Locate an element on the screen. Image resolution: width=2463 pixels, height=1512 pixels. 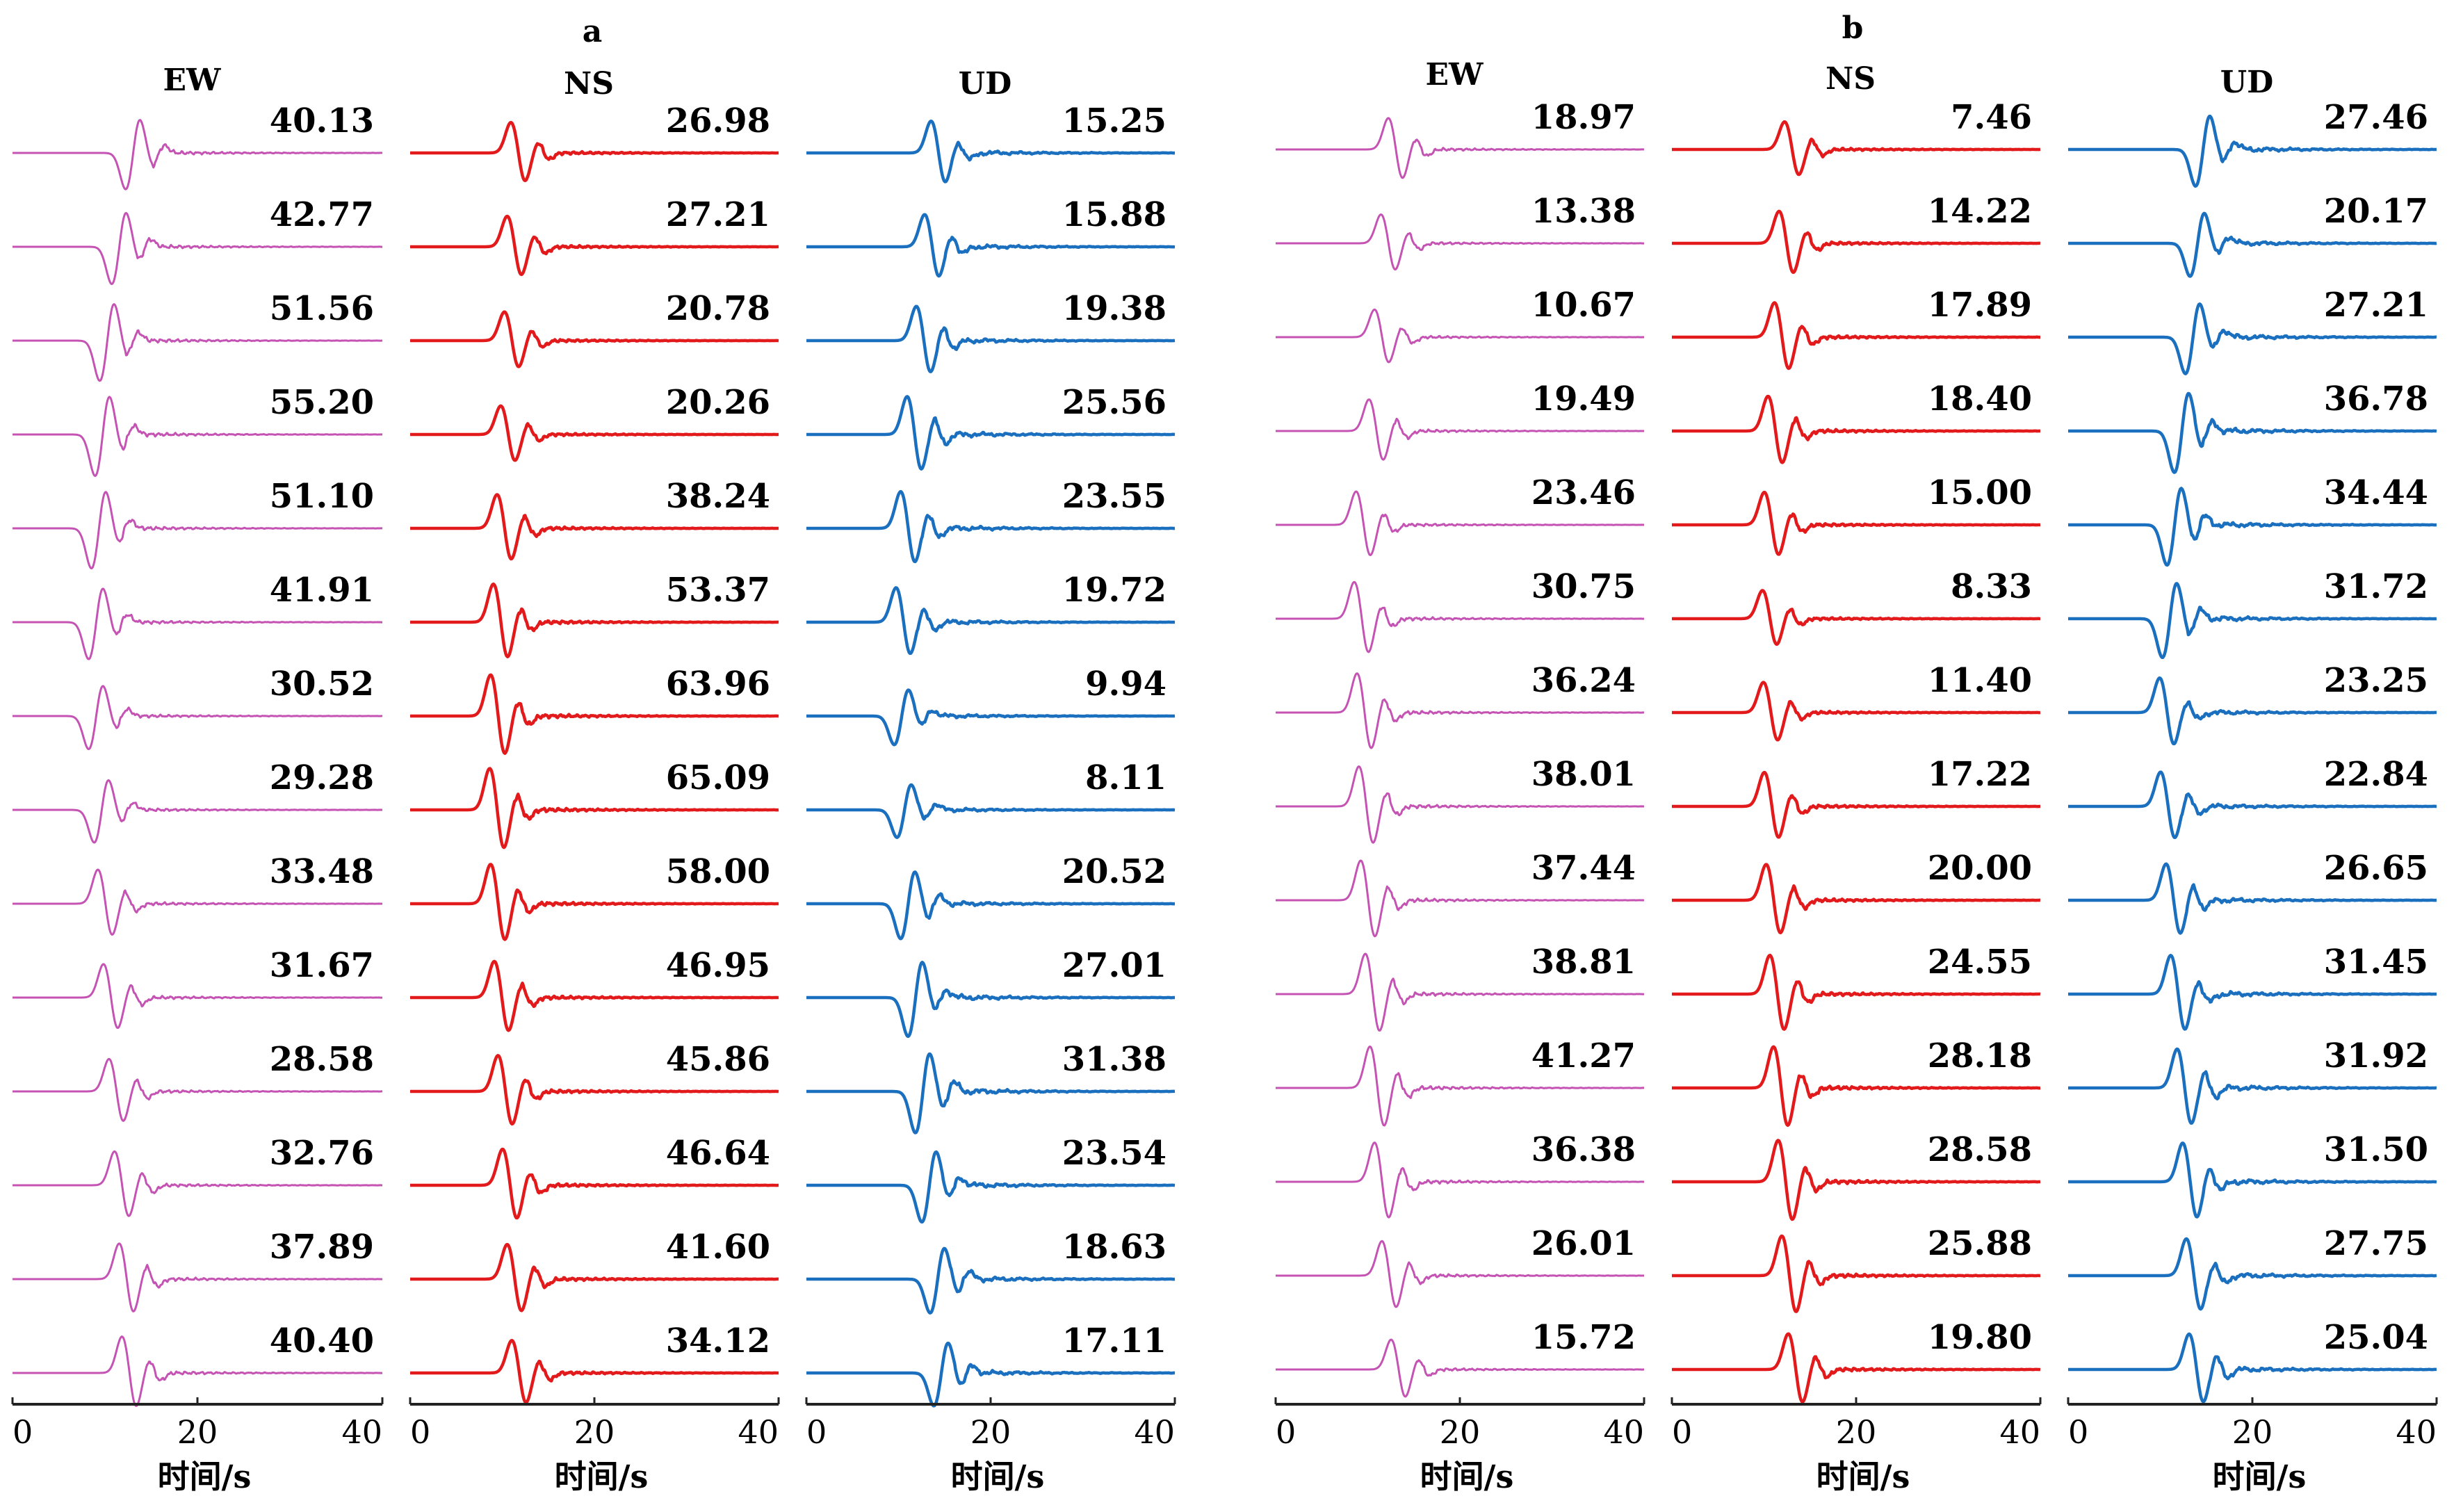
panel-label-a: a is located at coordinates (593, 31).